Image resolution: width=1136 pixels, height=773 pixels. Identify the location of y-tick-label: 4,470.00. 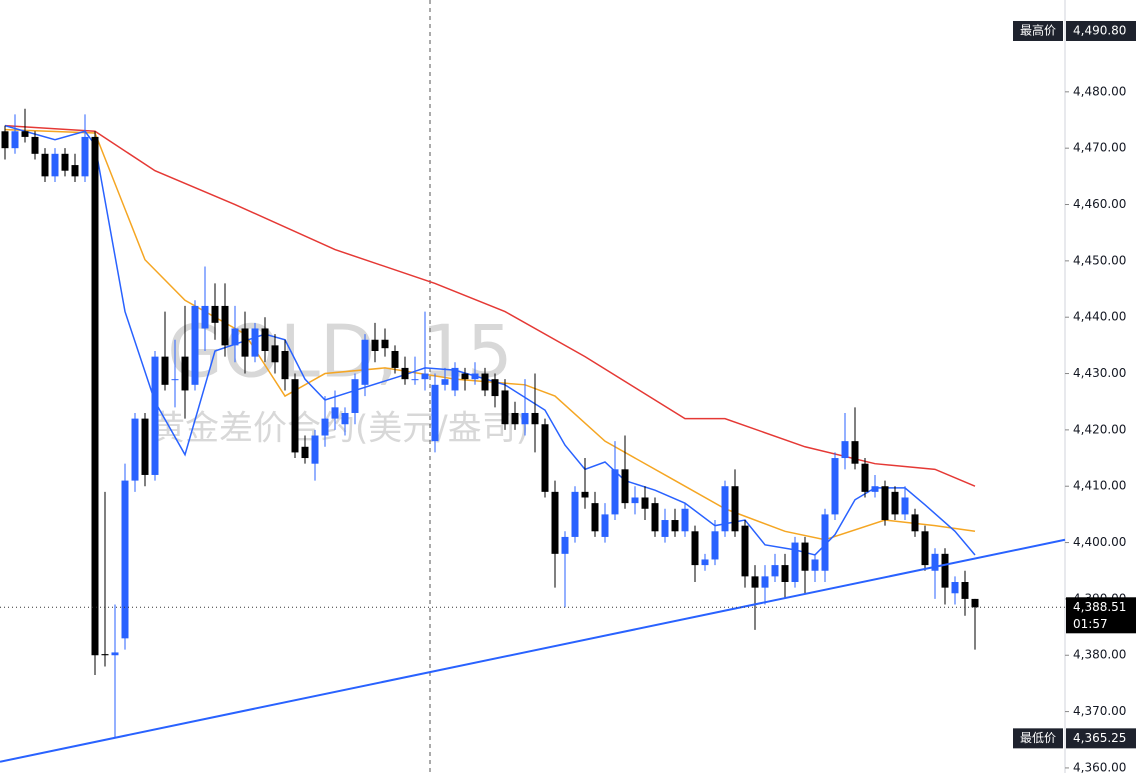
(1099, 148).